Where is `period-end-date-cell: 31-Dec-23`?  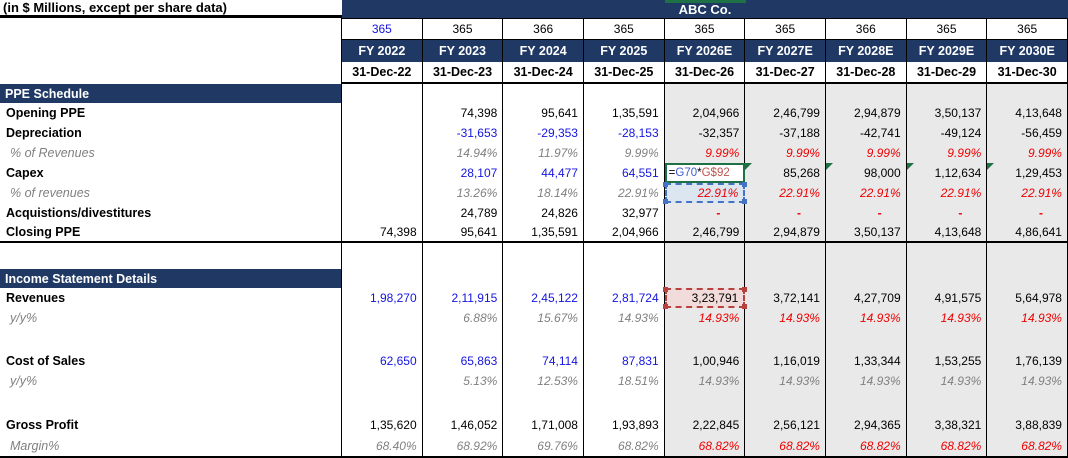
period-end-date-cell: 31-Dec-23 is located at coordinates (463, 73).